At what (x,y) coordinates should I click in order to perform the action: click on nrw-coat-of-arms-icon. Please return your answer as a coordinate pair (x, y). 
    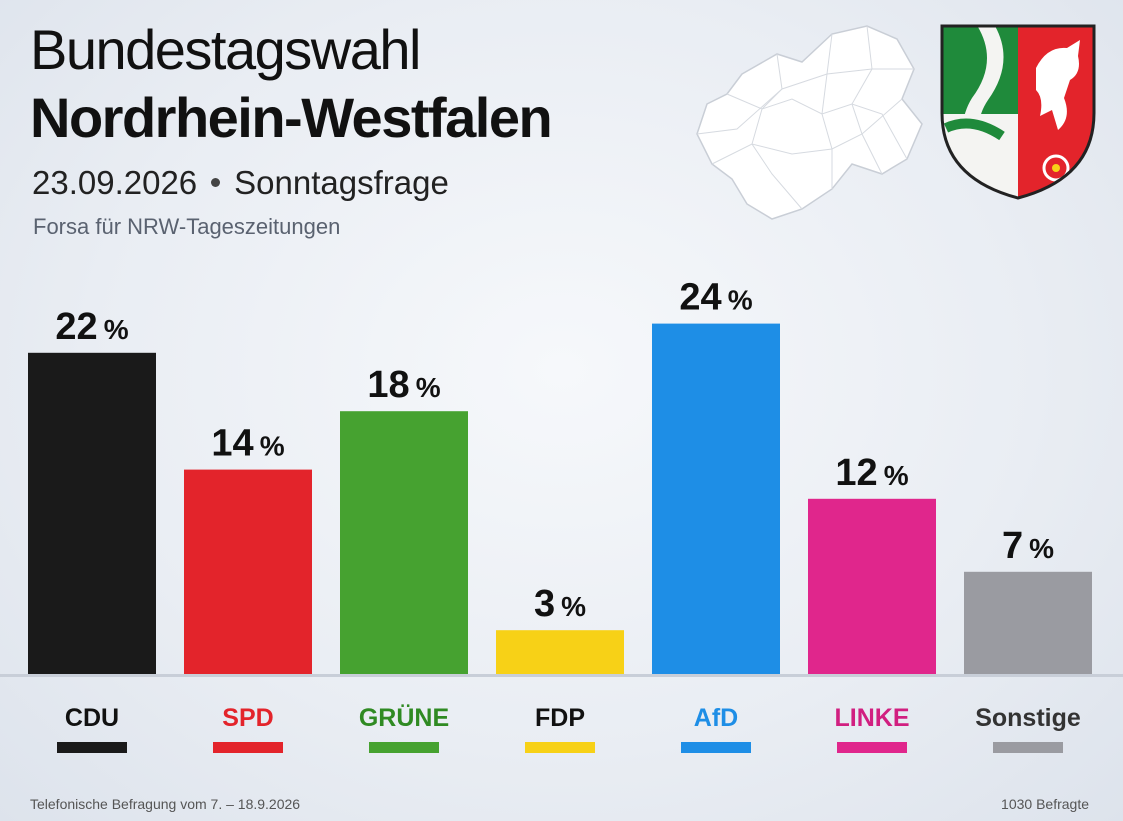
    Looking at the image, I should click on (1018, 112).